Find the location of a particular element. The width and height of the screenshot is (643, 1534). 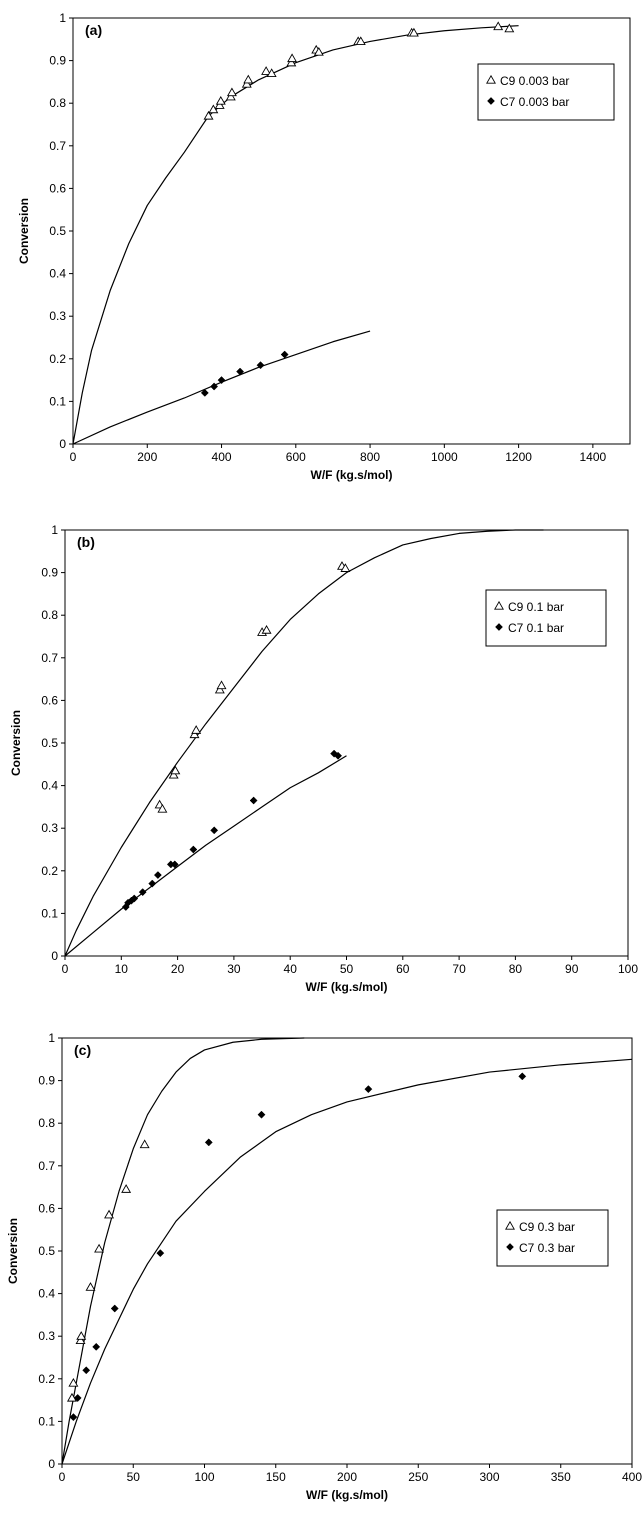

y-tick-label: 0.6 is located at coordinates (57, 188).